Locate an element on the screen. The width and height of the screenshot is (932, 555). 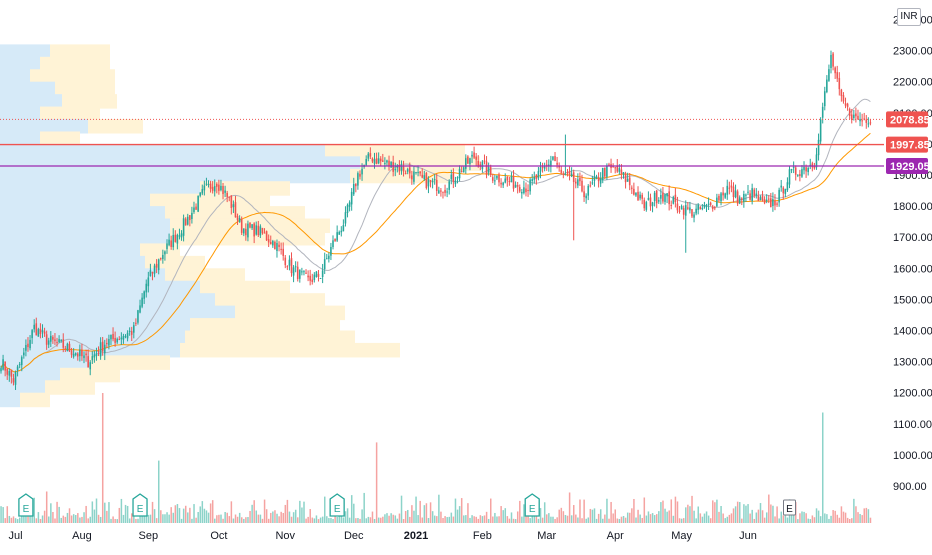
y-tick-label: 1800.00 is located at coordinates (912, 207).